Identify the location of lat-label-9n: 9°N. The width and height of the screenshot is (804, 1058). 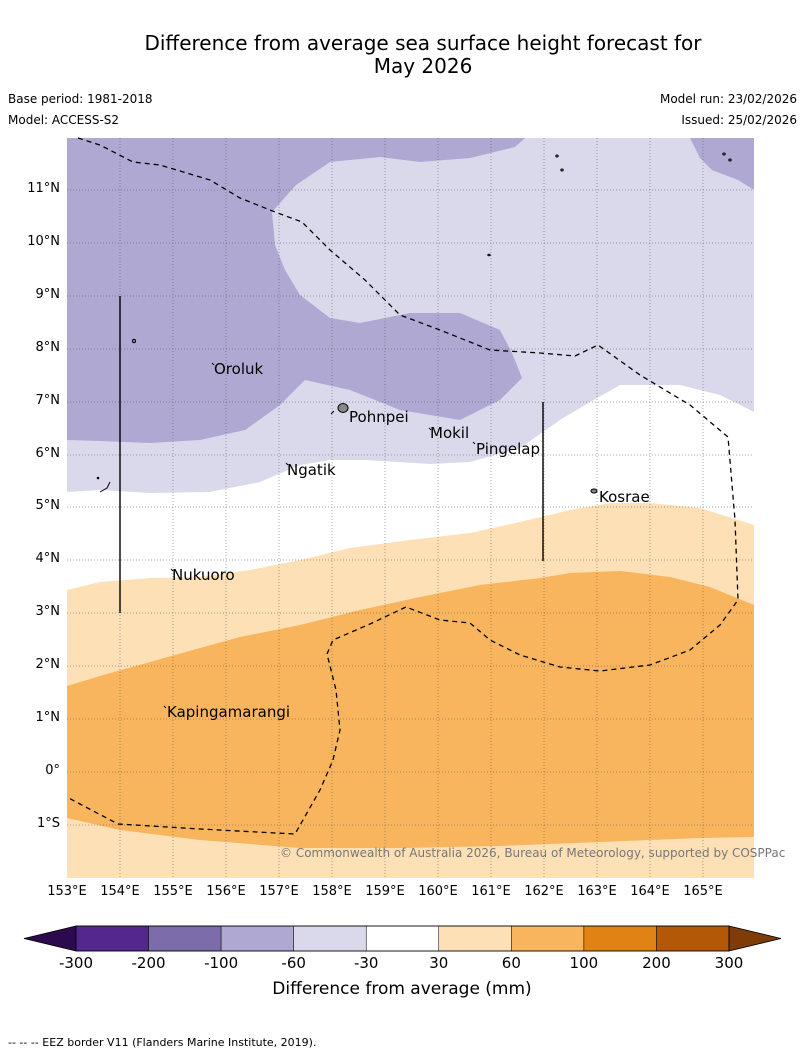
(48, 294).